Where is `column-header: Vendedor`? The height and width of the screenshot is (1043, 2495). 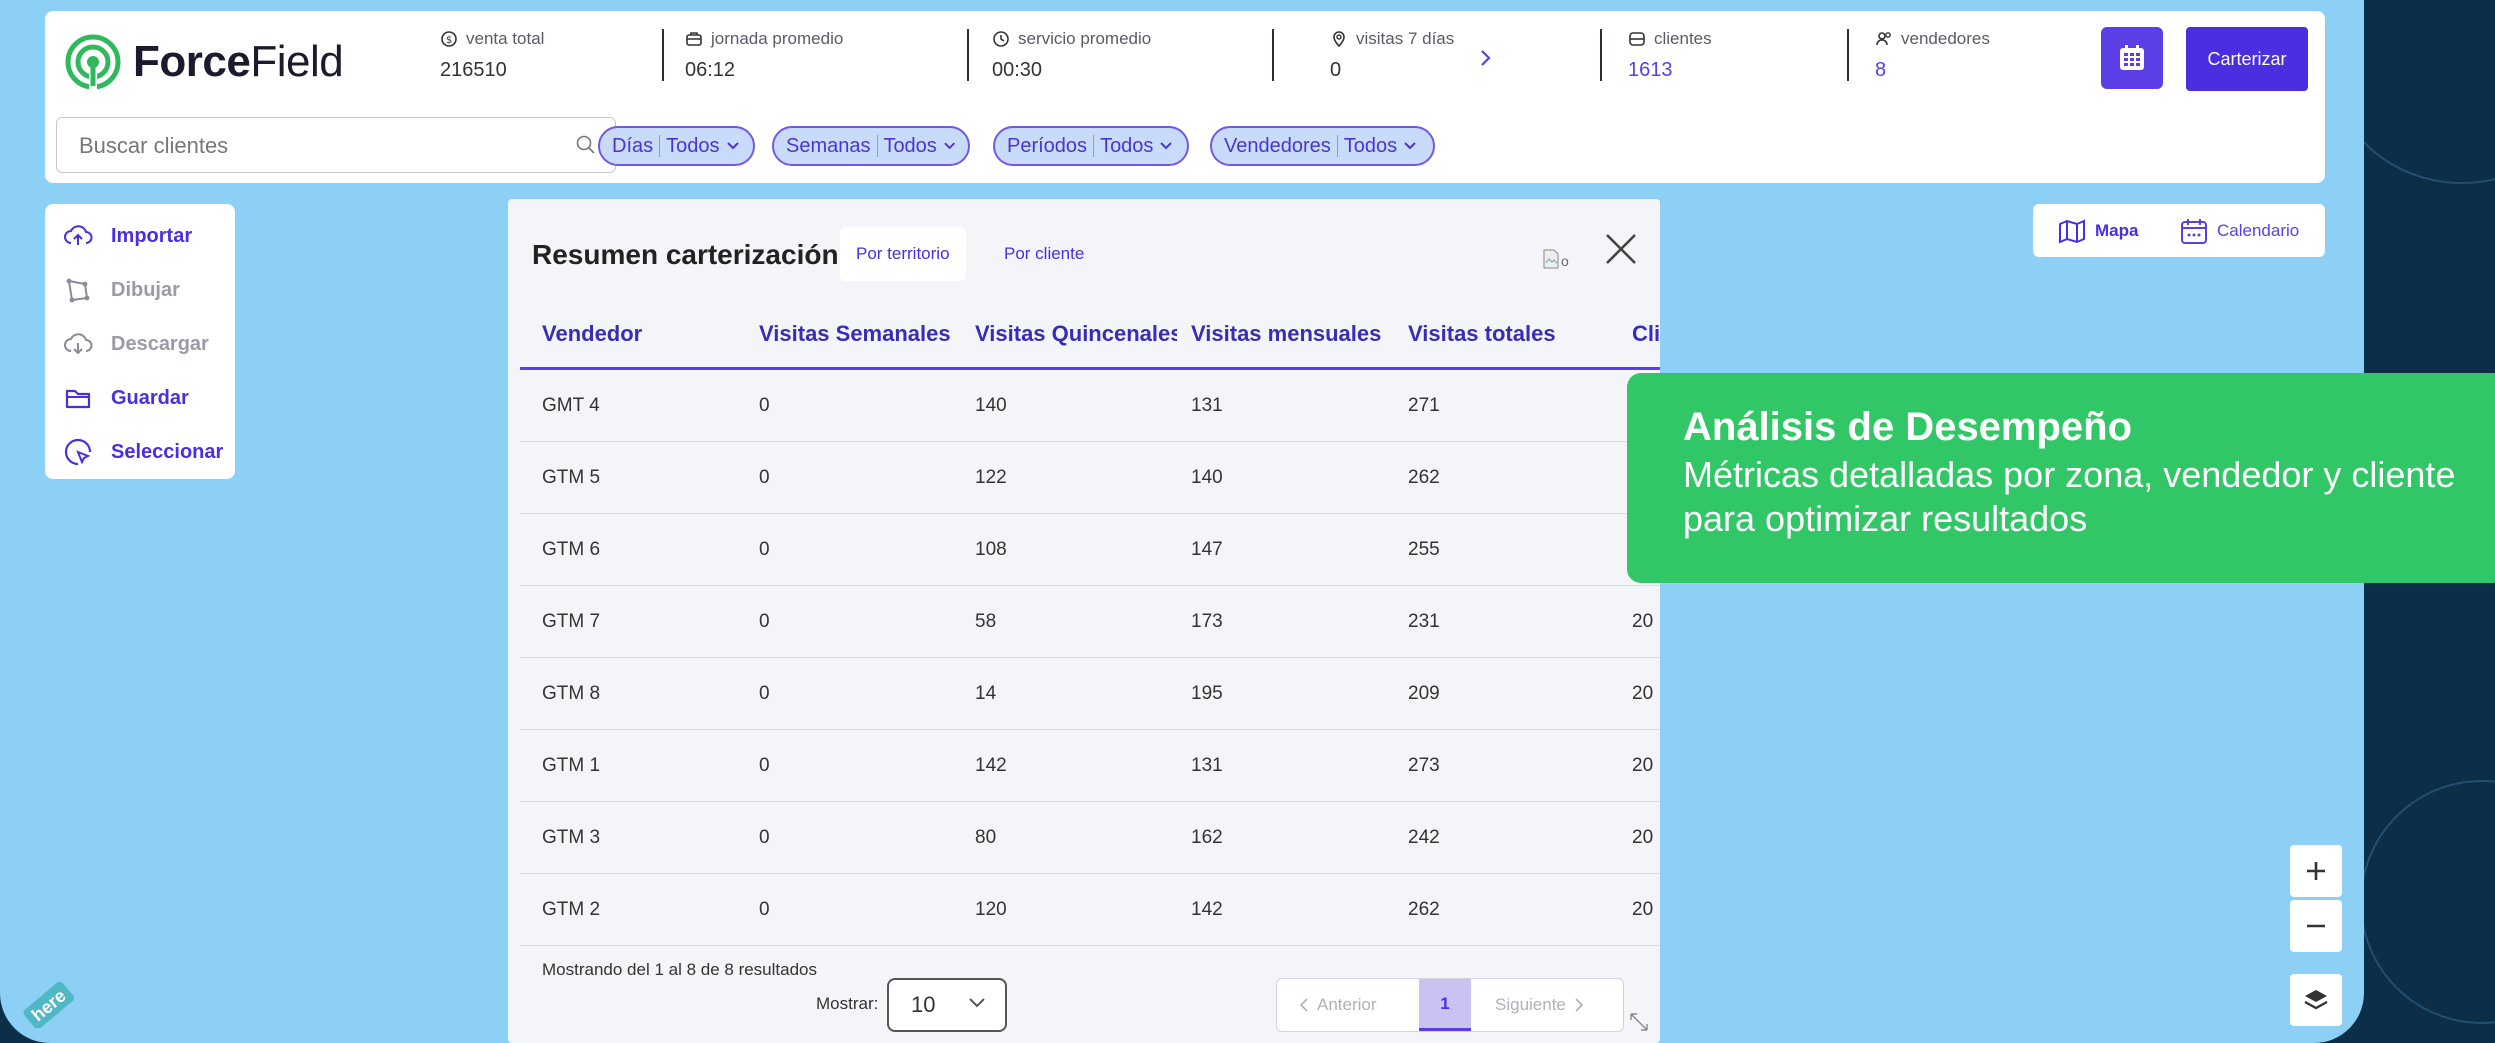 column-header: Vendedor is located at coordinates (592, 333).